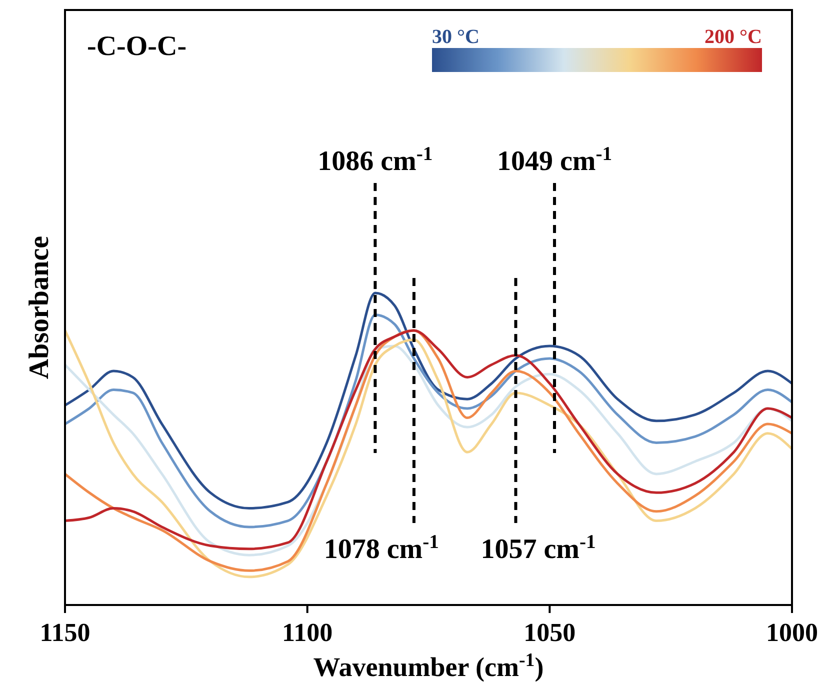 This screenshot has height=697, width=826. What do you see at coordinates (65, 632) in the screenshot?
I see `x-tick-label: 1150` at bounding box center [65, 632].